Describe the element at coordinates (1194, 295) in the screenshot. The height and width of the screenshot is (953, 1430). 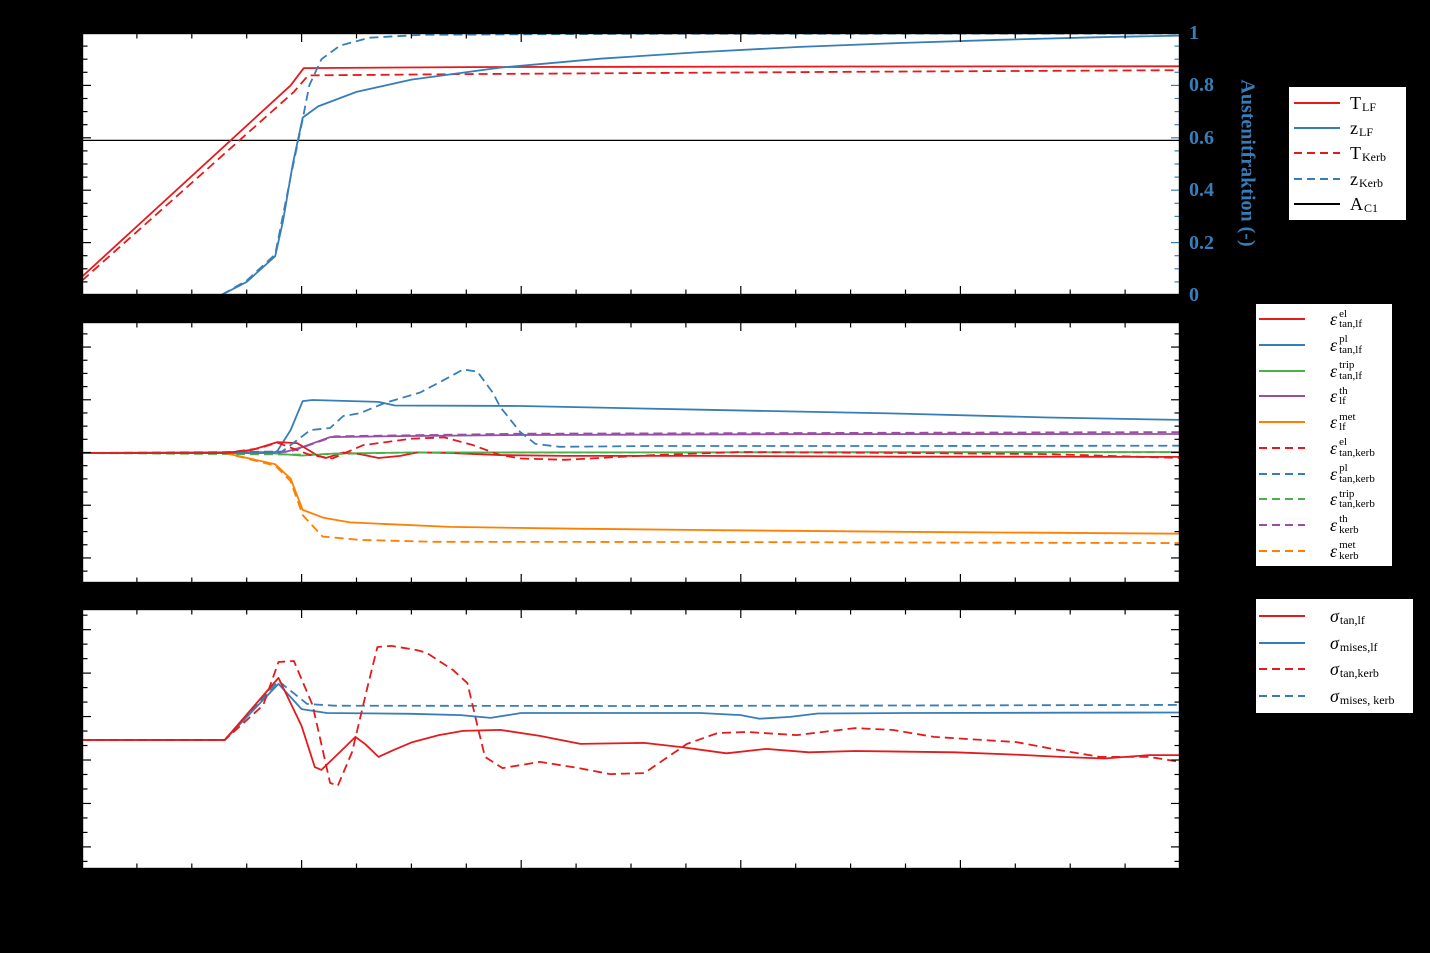
I see `right-axis-tick-label: 0` at that location.